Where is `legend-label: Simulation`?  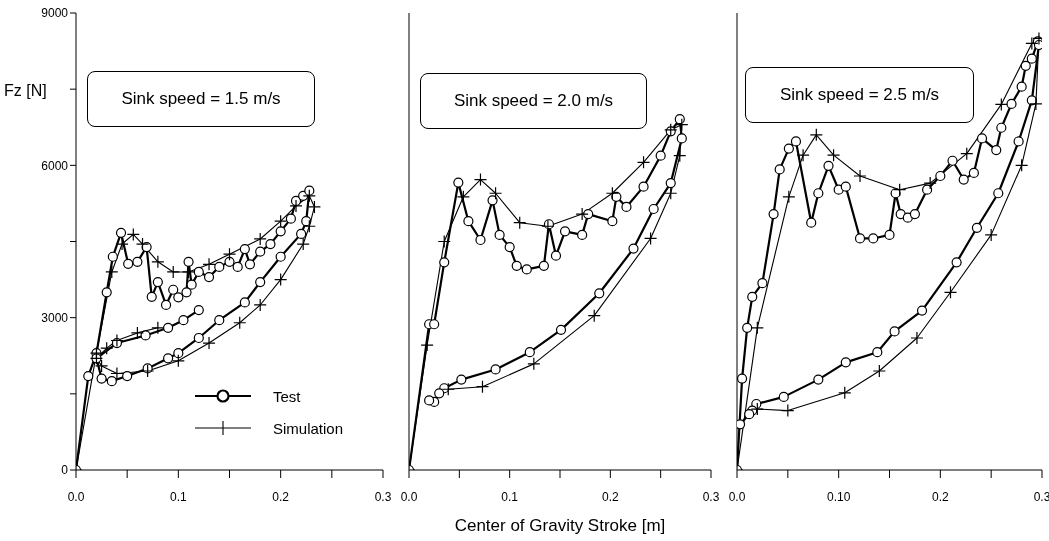
legend-label: Simulation is located at coordinates (308, 428).